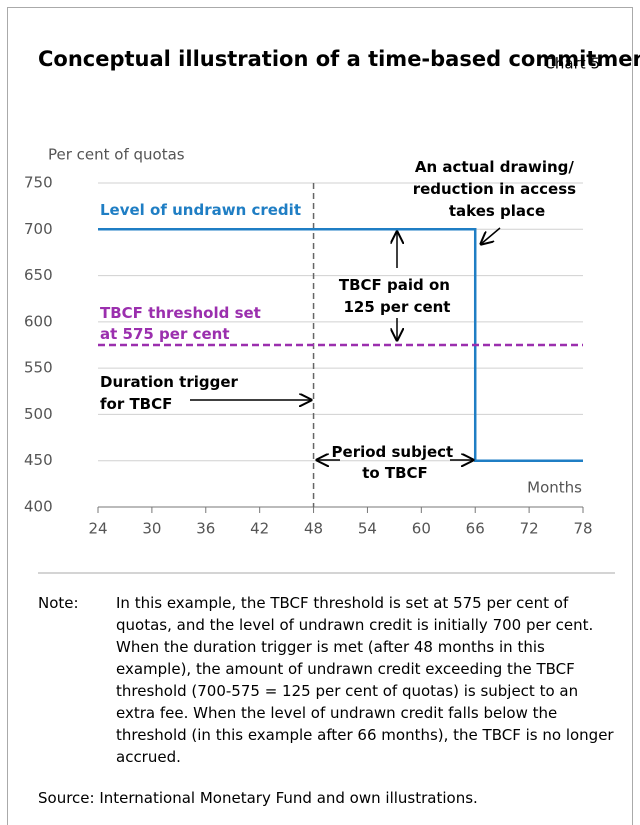 Image resolution: width=640 pixels, height=825 pixels. I want to click on y-tick-label: 600, so click(38, 321).